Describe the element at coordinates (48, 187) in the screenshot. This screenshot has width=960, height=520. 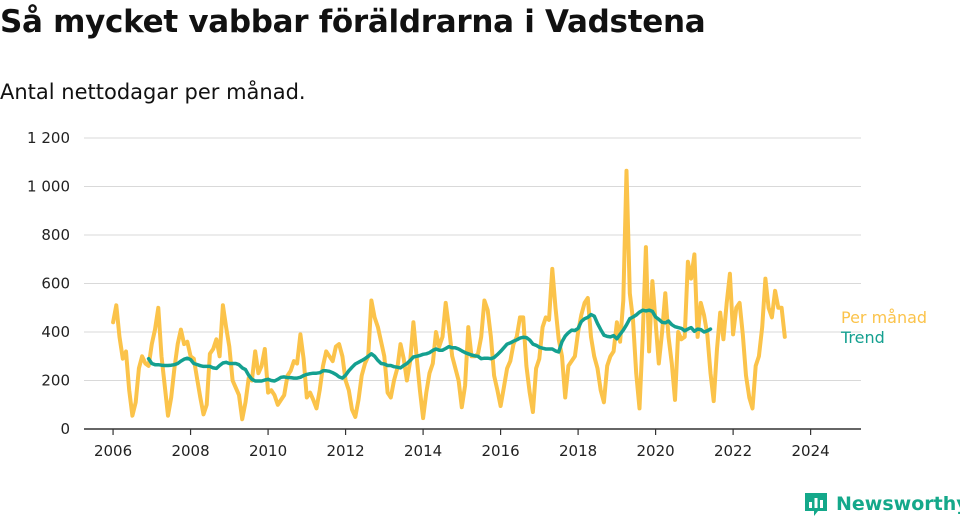
I see `y-tick-label: 1 000` at that location.